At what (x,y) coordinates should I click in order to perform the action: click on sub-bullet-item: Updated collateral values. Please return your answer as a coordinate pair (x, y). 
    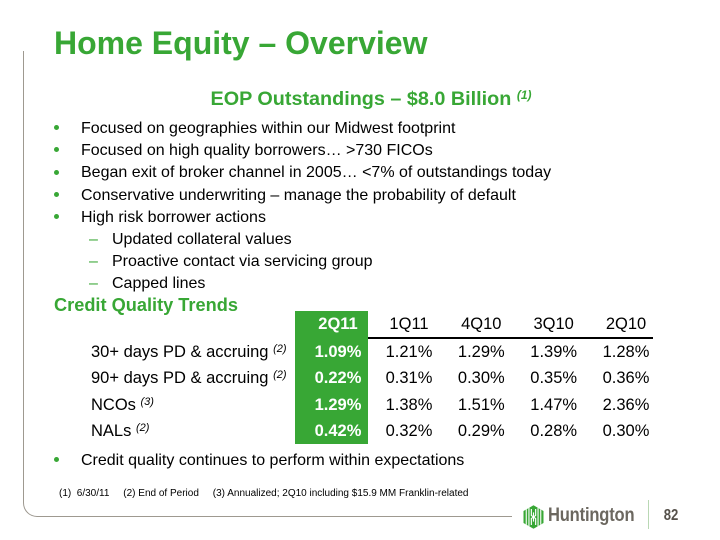
    Looking at the image, I should click on (190, 239).